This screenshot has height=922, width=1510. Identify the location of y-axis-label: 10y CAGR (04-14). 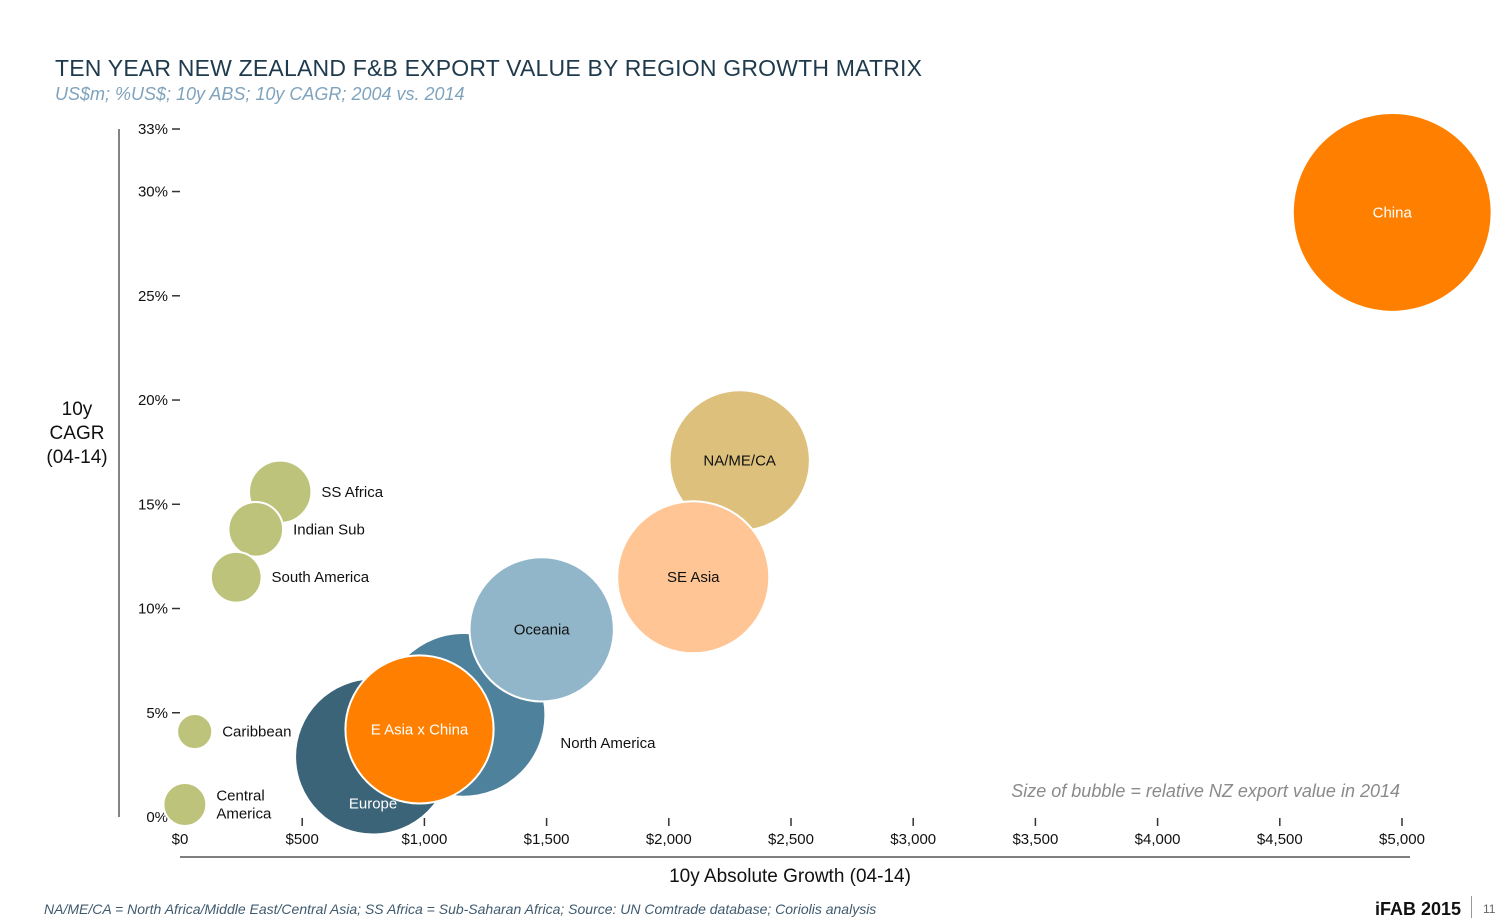
(77, 433).